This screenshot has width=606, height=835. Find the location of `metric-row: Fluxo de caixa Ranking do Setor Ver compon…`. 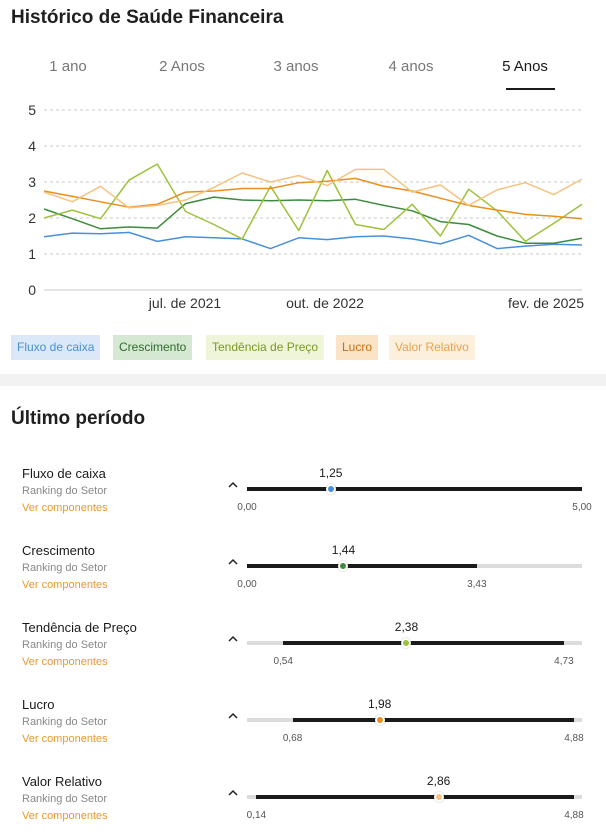

metric-row: Fluxo de caixa Ranking do Setor Ver compon… is located at coordinates (303, 496).